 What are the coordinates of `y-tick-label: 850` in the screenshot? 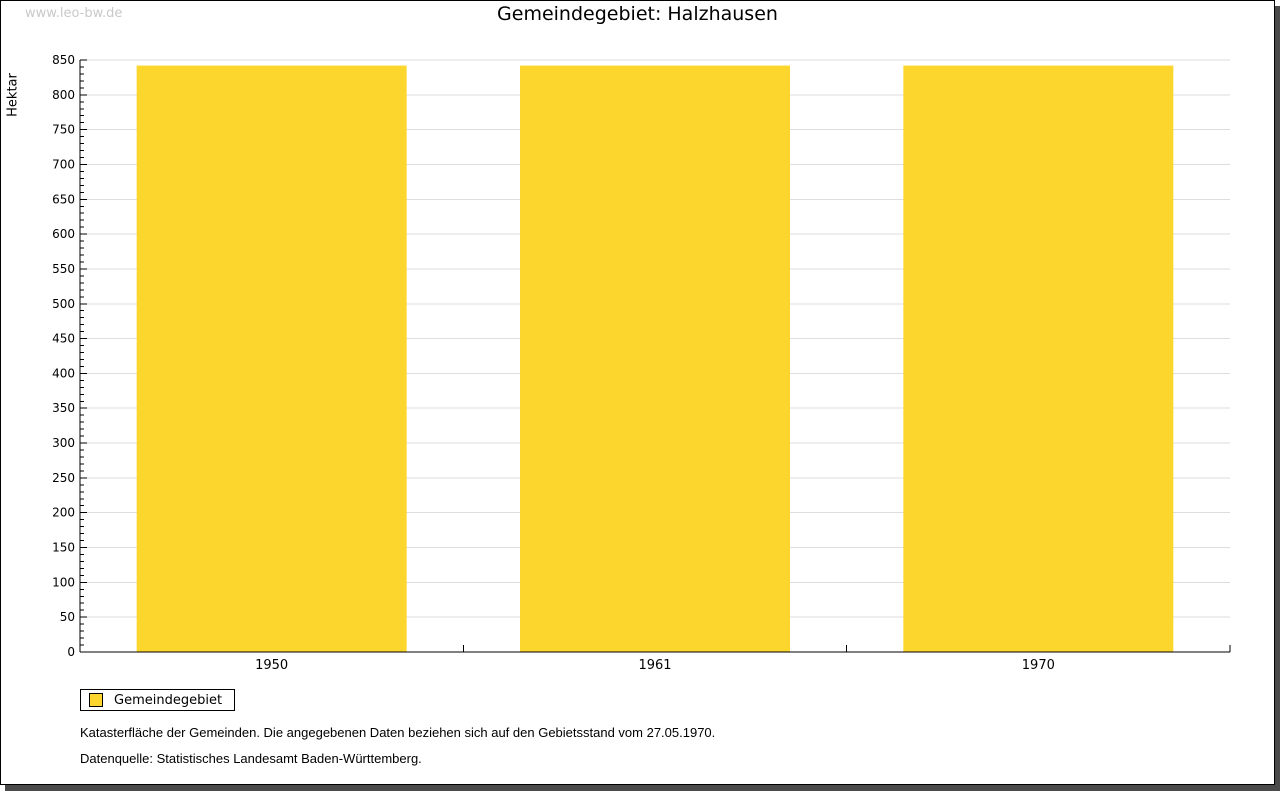 It's located at (63, 60).